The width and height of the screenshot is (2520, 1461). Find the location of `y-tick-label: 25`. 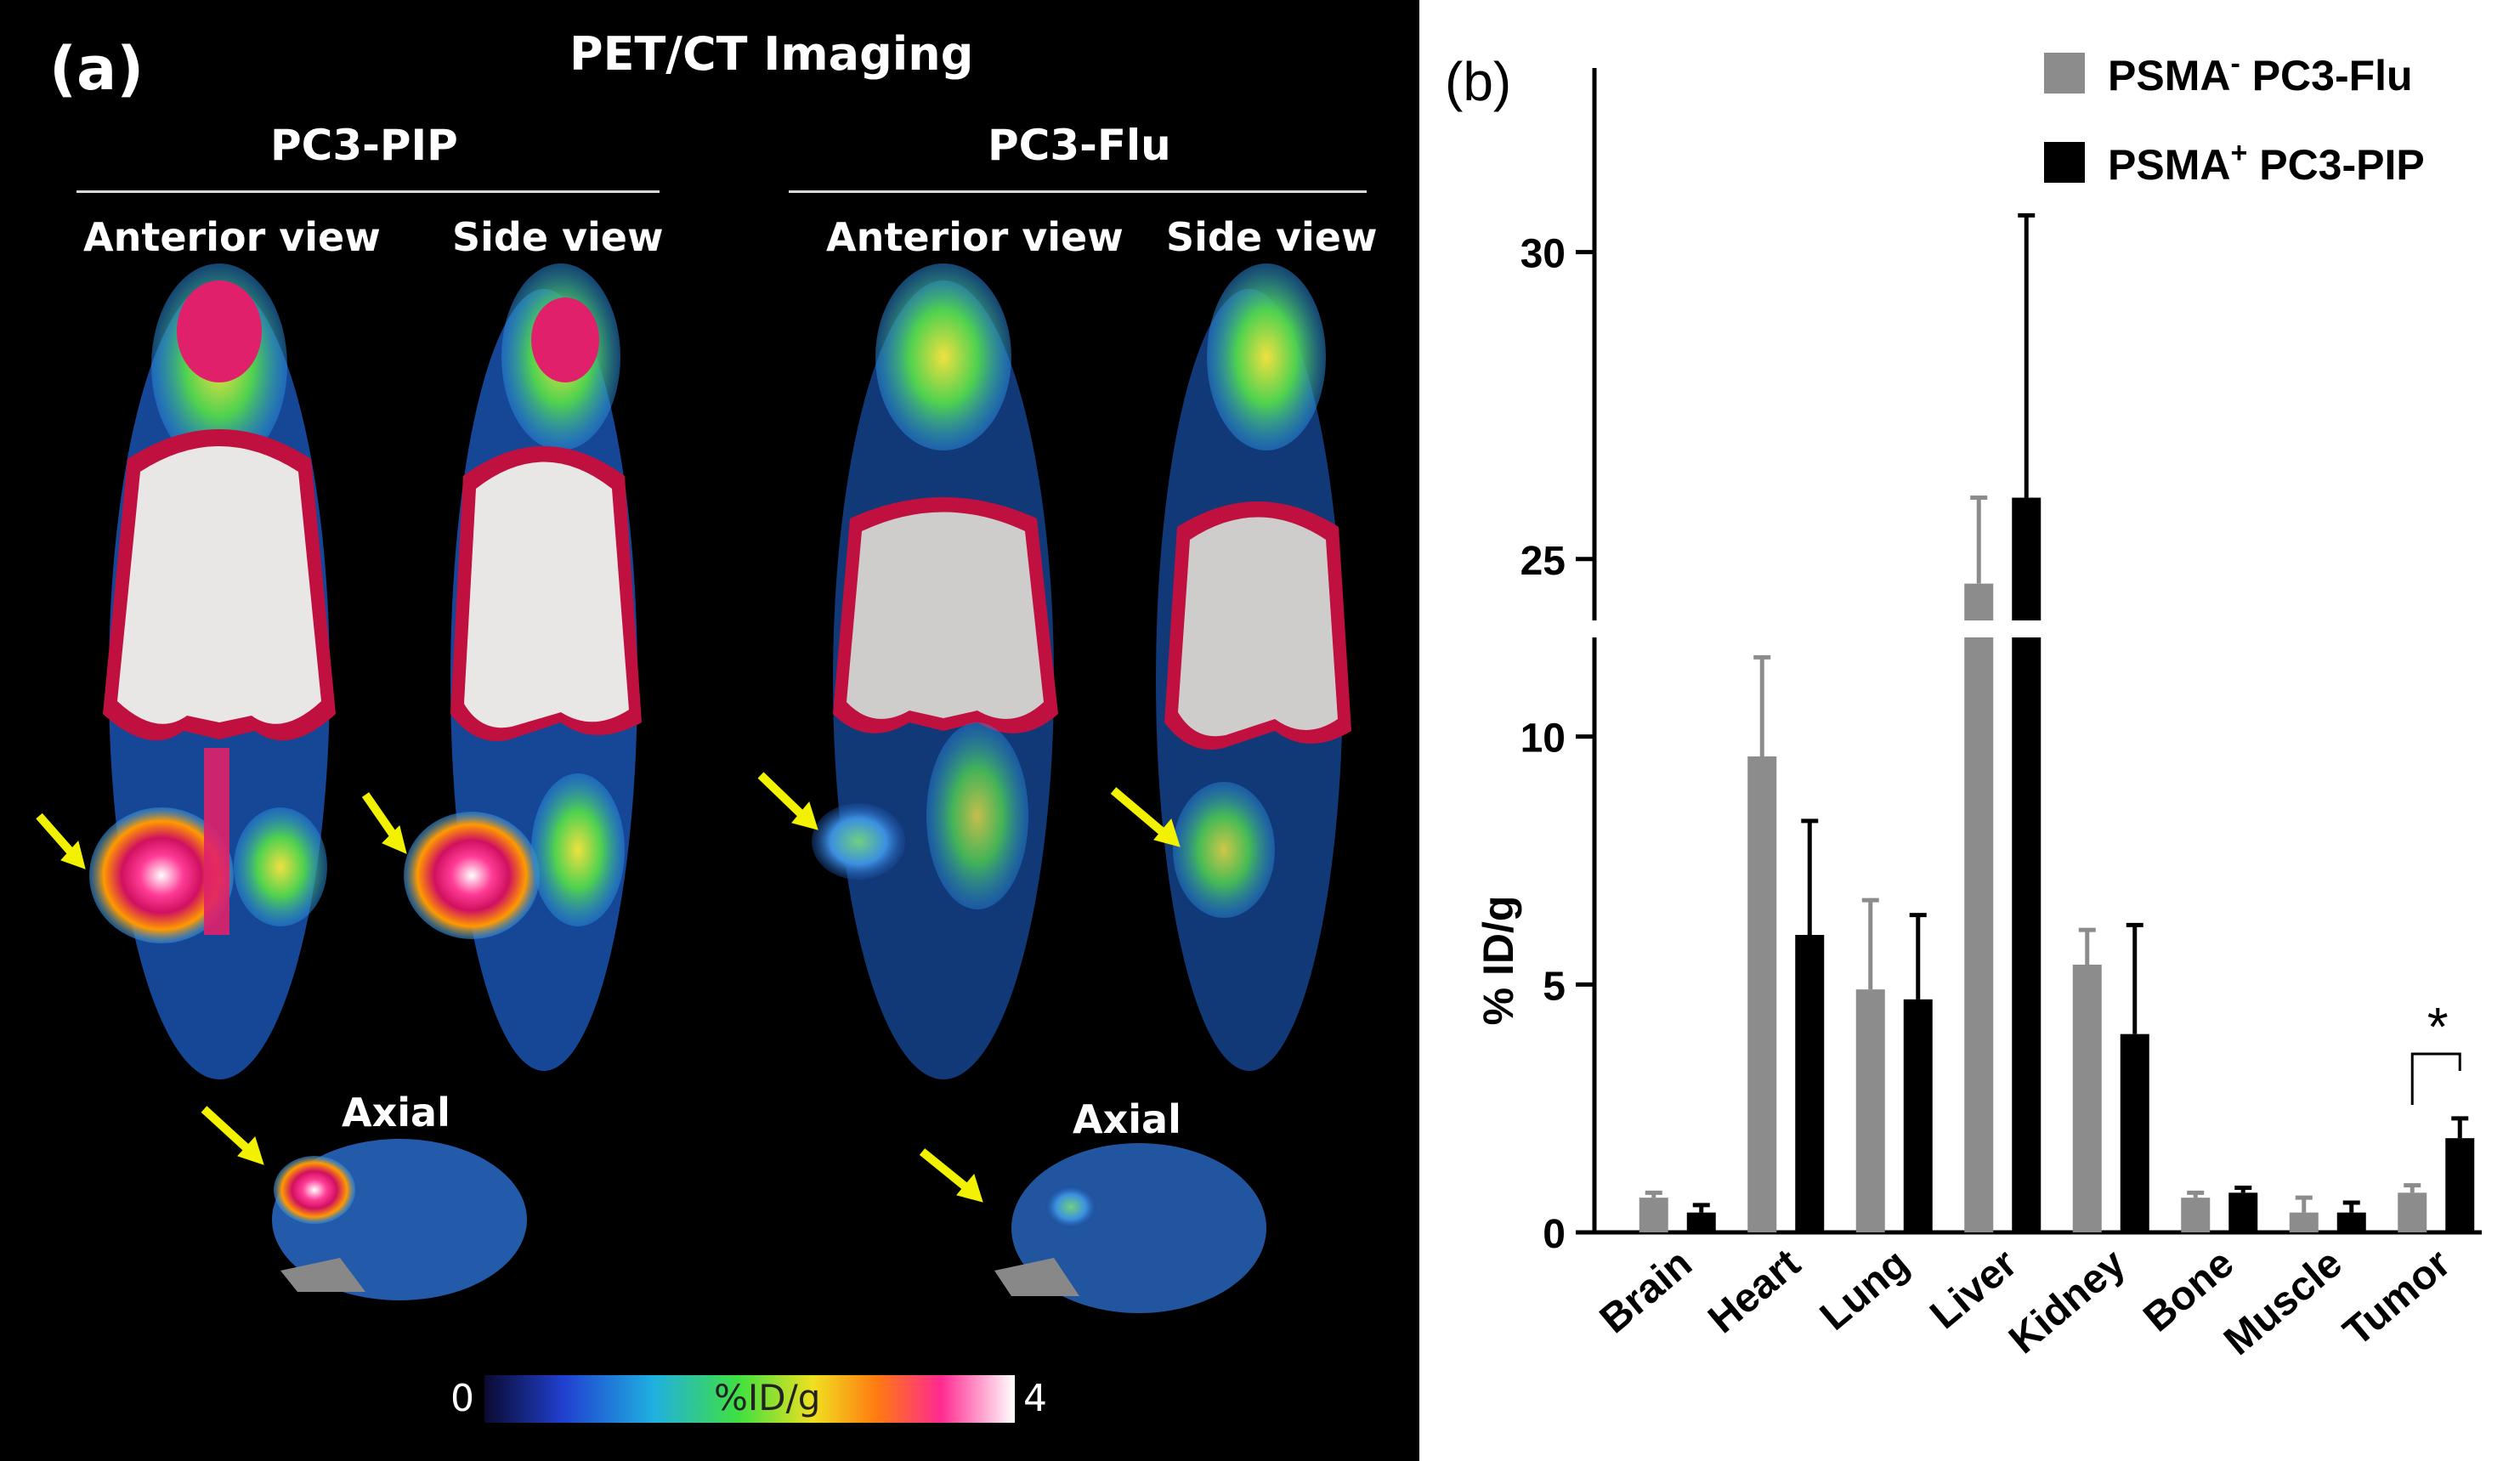

y-tick-label: 25 is located at coordinates (1543, 561).